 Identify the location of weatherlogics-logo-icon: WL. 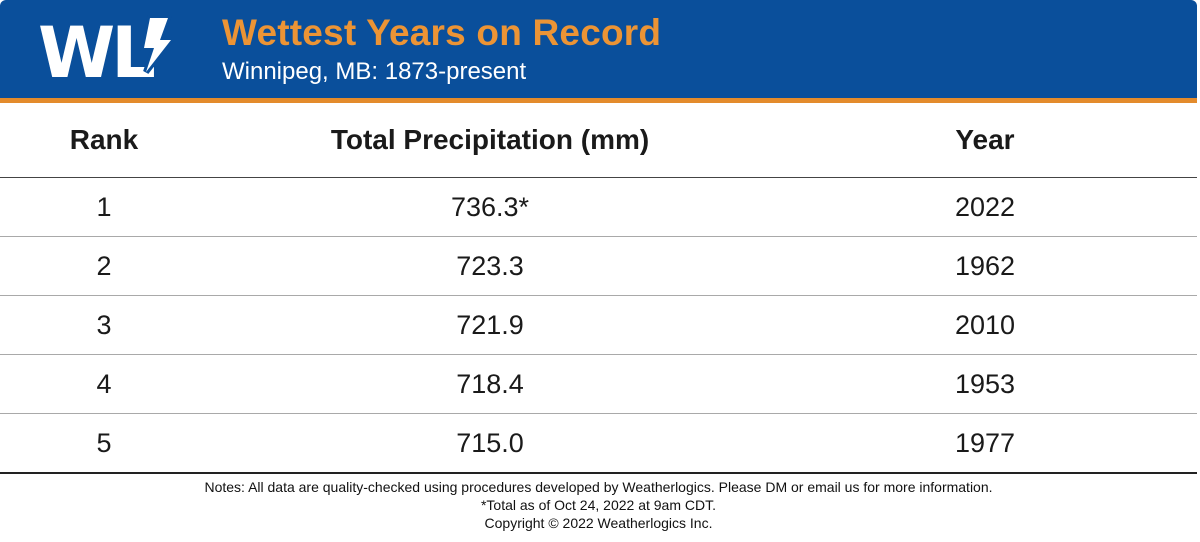
(106, 50).